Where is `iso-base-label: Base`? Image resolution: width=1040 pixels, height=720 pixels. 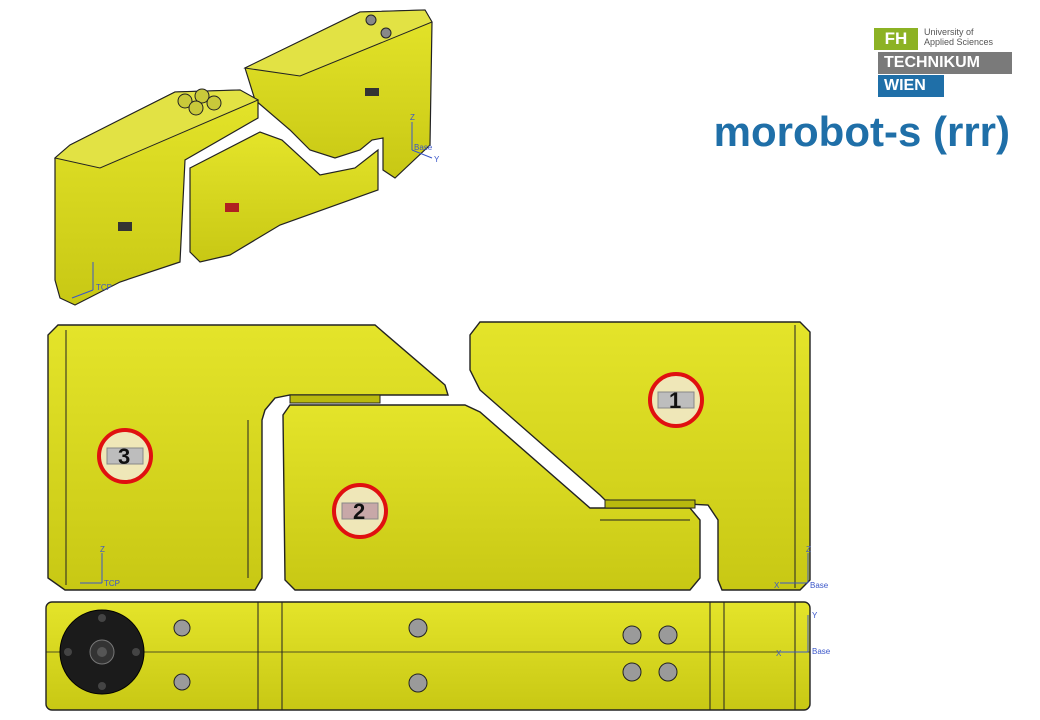
iso-base-label: Base is located at coordinates (423, 147).